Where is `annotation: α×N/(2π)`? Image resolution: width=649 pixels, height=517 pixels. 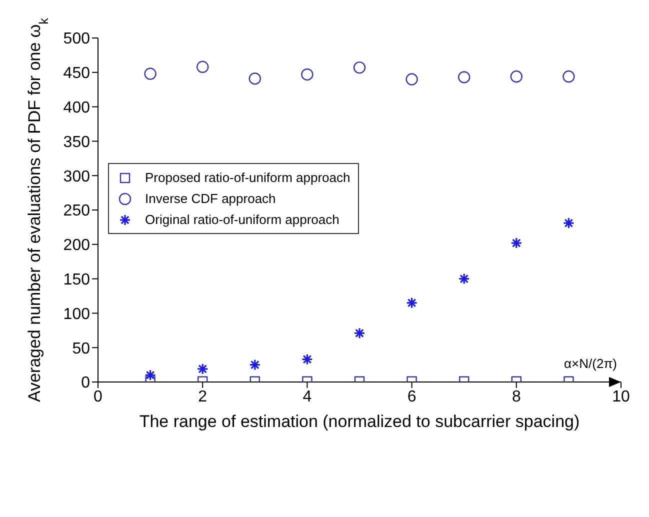 annotation: α×N/(2π) is located at coordinates (590, 363).